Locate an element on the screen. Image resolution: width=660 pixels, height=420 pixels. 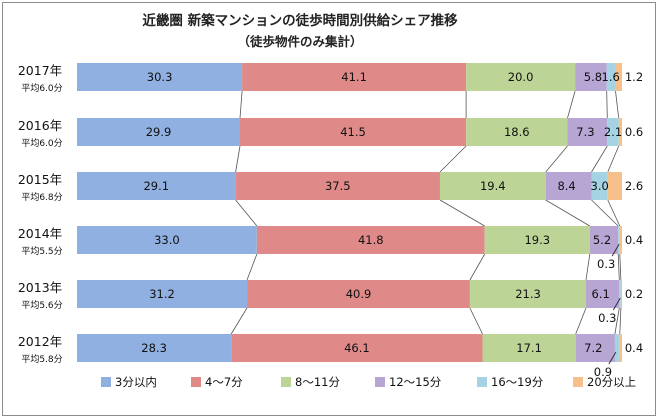
year-label-2: 2015年 is located at coordinates (40, 179).